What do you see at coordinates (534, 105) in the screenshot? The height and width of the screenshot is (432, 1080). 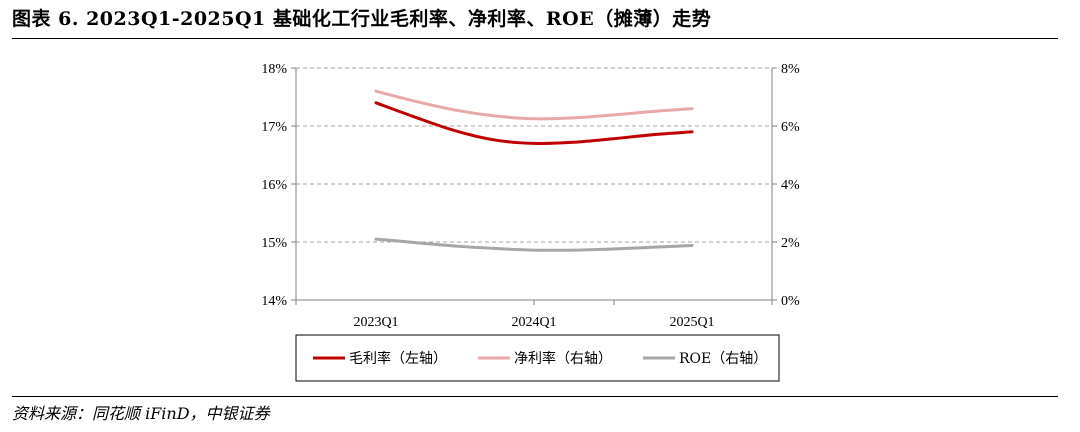 I see `series-net-margin-line` at bounding box center [534, 105].